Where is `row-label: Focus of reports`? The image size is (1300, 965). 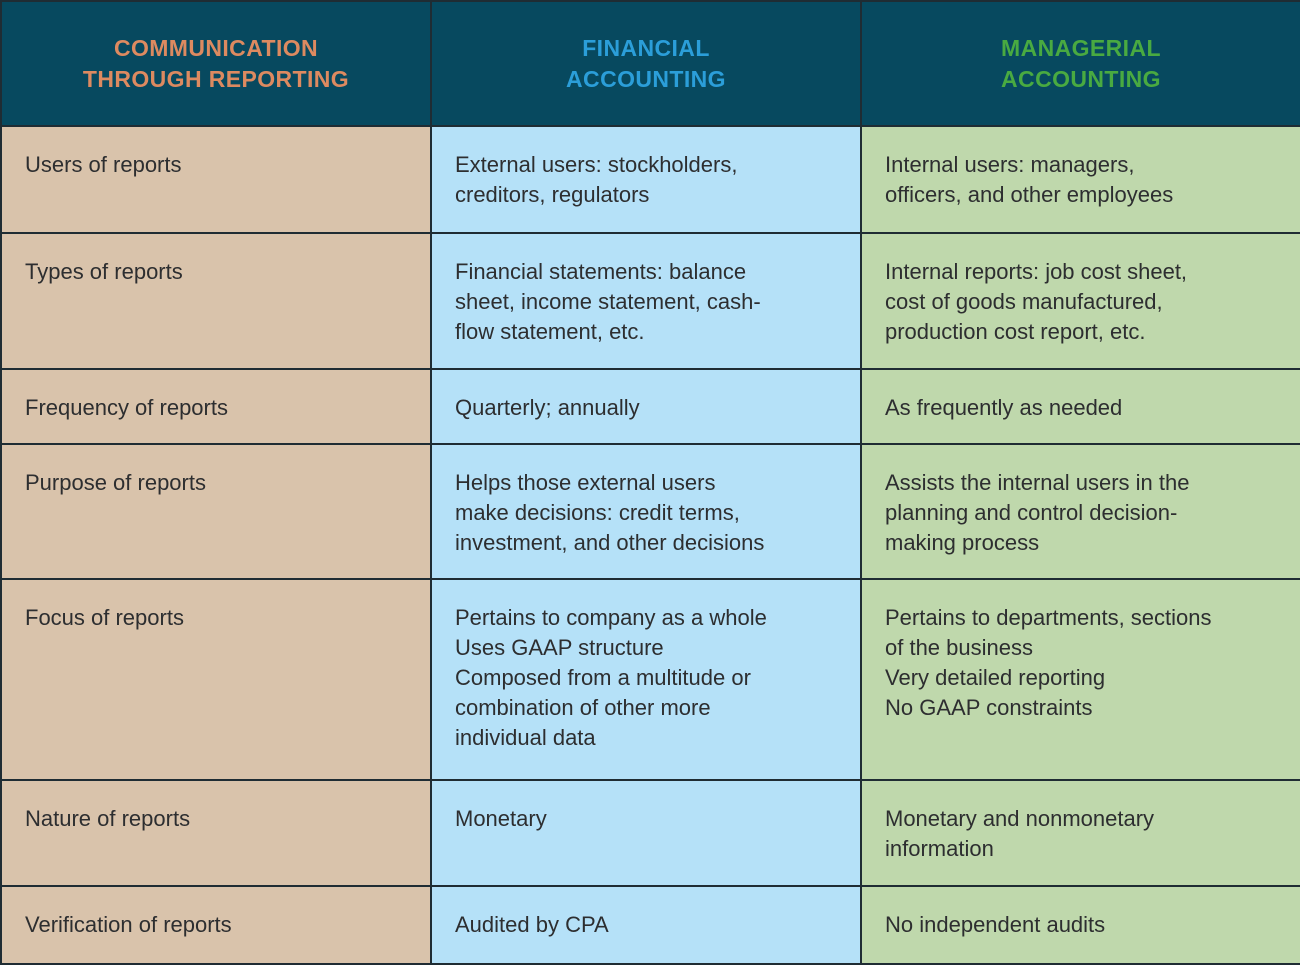 row-label: Focus of reports is located at coordinates (216, 679).